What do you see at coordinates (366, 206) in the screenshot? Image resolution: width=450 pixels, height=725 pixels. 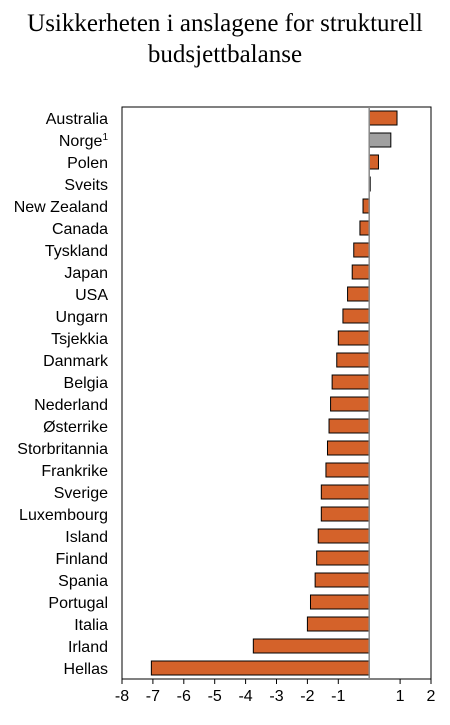 I see `bar-new-zealand` at bounding box center [366, 206].